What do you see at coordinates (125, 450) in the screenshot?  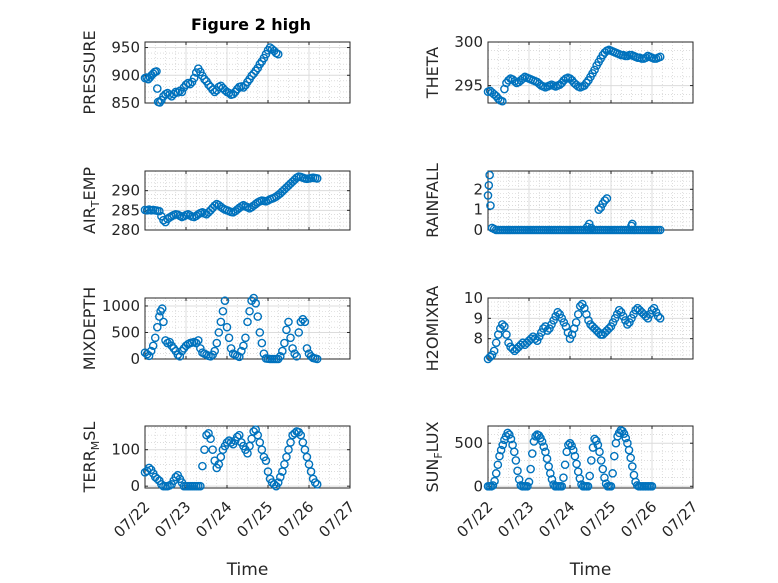 I see `y-tick-label: 100` at bounding box center [125, 450].